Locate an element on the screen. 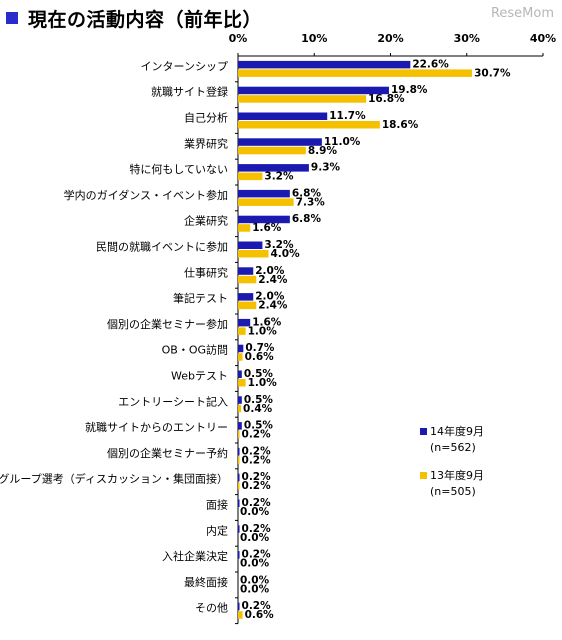 This screenshot has width=562, height=640. data-label-series-1: 2.0% is located at coordinates (270, 297).